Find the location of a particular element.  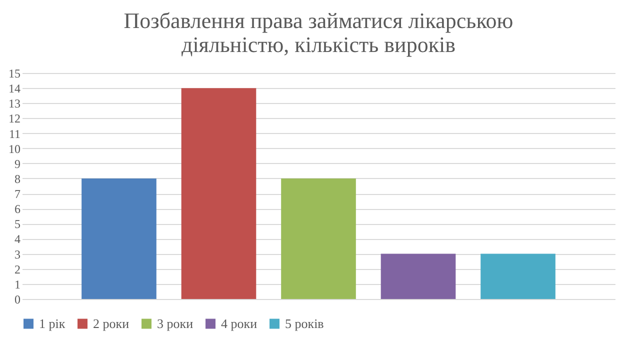

legend-label: 2 роки is located at coordinates (111, 323).